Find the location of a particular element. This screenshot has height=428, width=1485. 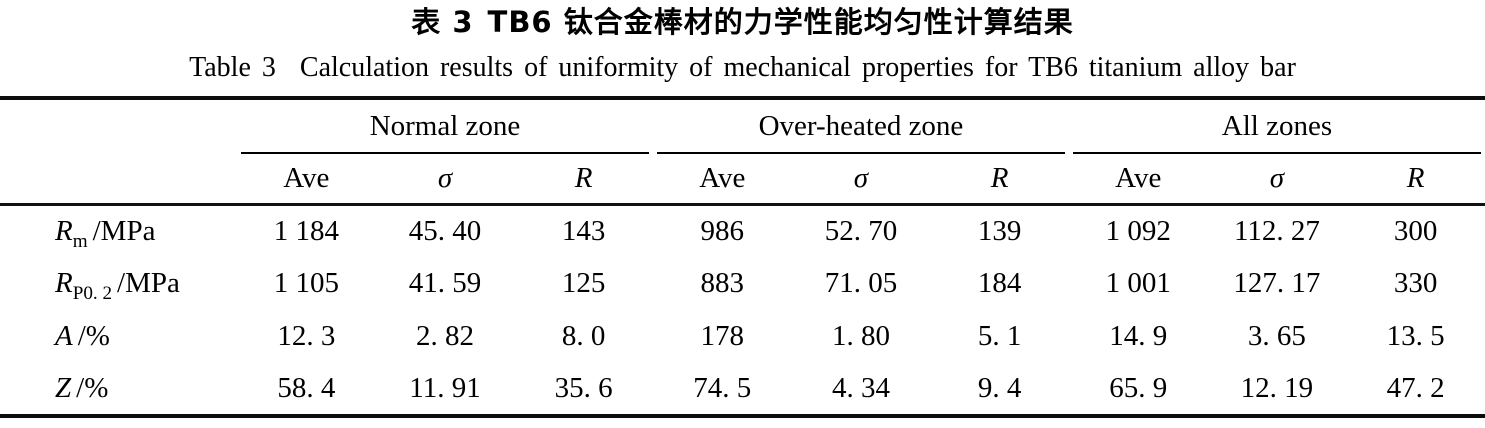

cell-value: 5. 1 is located at coordinates (999, 336).